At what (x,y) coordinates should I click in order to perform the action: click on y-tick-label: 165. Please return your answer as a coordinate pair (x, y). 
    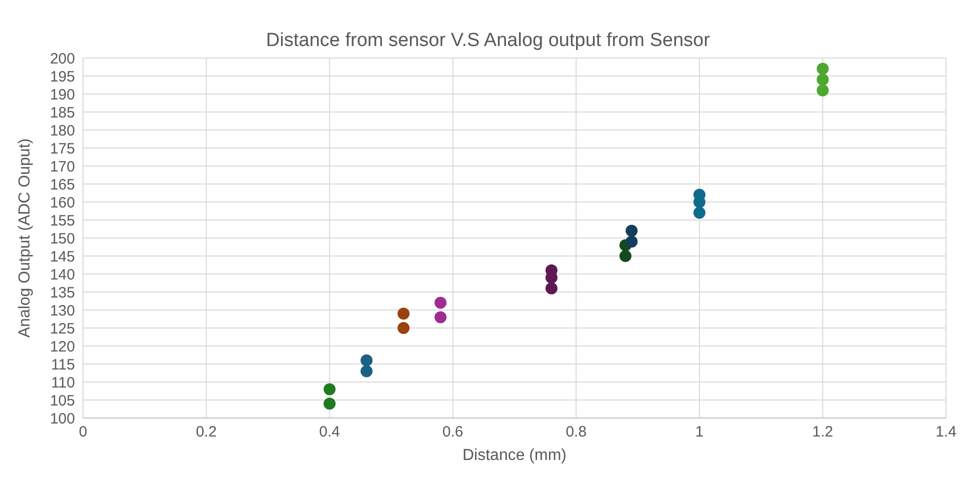
    Looking at the image, I should click on (62, 185).